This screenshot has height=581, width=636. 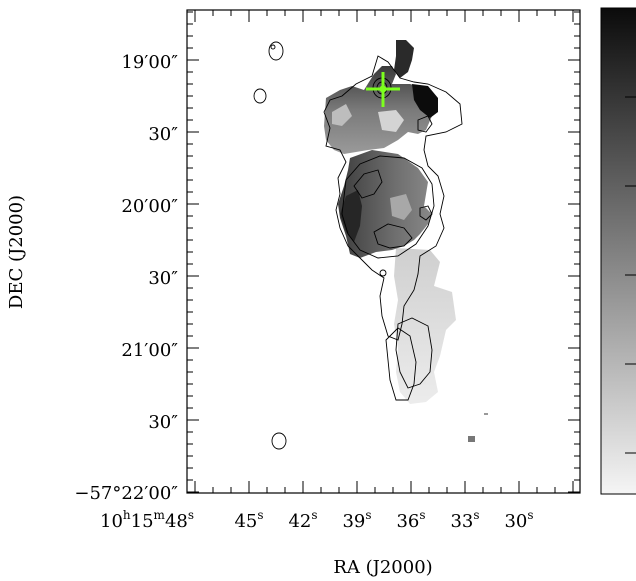 What do you see at coordinates (248, 520) in the screenshot?
I see `ra-tick-label: 45s` at bounding box center [248, 520].